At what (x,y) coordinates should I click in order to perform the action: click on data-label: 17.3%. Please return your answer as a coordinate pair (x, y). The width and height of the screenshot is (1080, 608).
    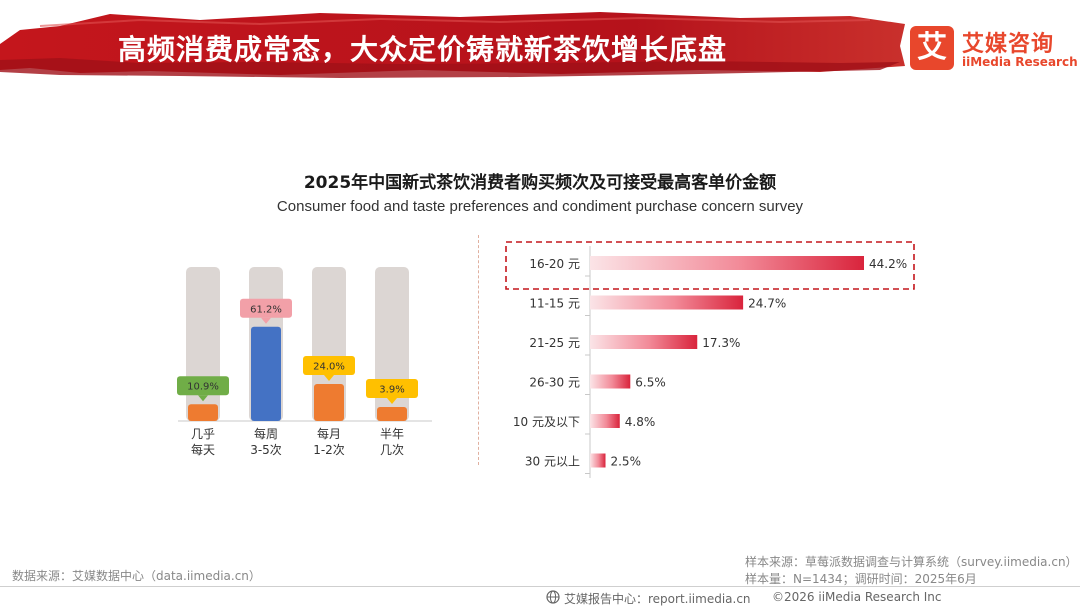
    Looking at the image, I should click on (721, 343).